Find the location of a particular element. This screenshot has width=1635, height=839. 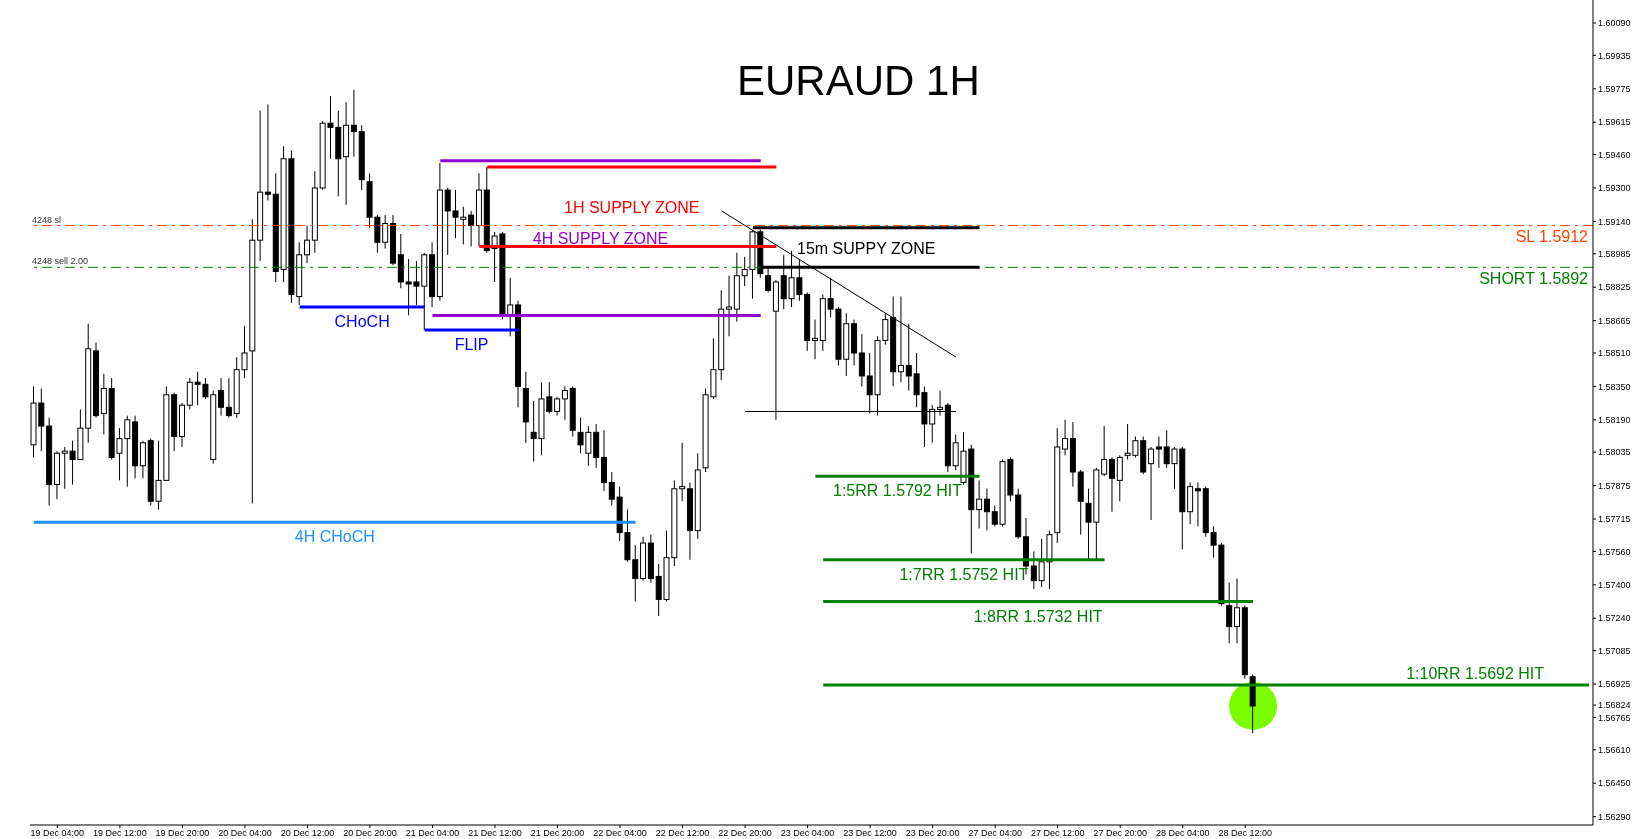

y-tick-label: 1.57085 is located at coordinates (1614, 650).